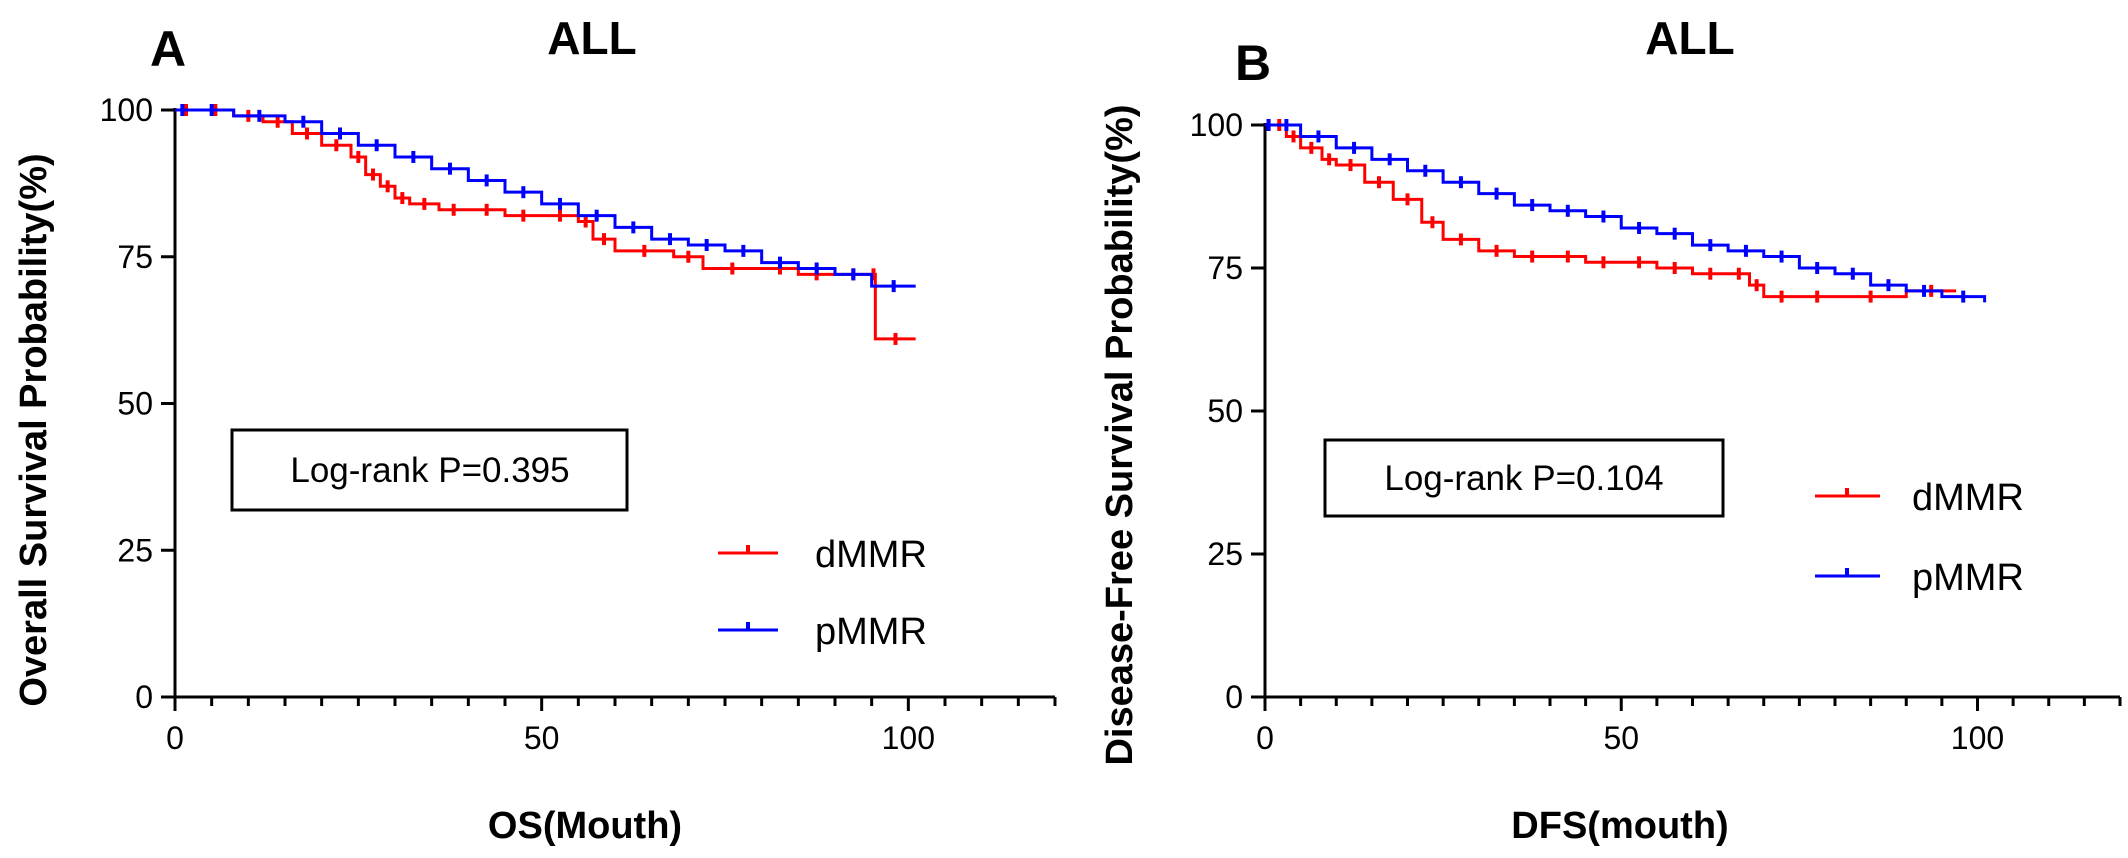 Image resolution: width=2128 pixels, height=858 pixels. I want to click on panel-a-legend: dMMR pMMR, so click(822, 593).